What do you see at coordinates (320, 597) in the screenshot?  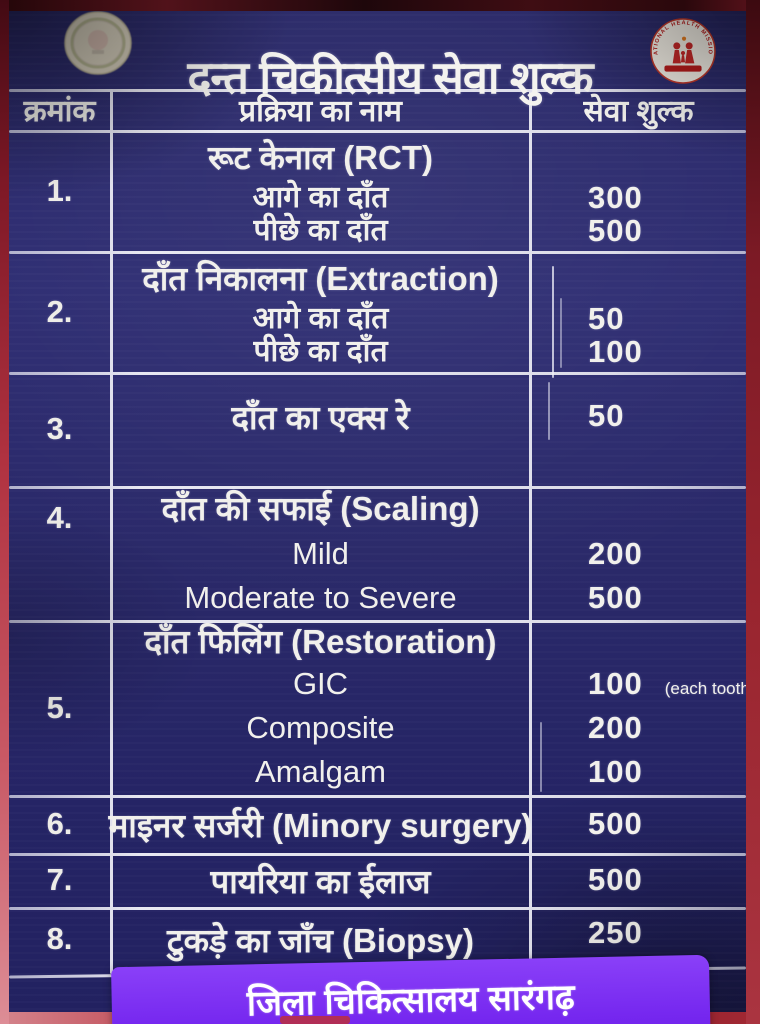 I see `procedure-item: Moderate to Severe` at bounding box center [320, 597].